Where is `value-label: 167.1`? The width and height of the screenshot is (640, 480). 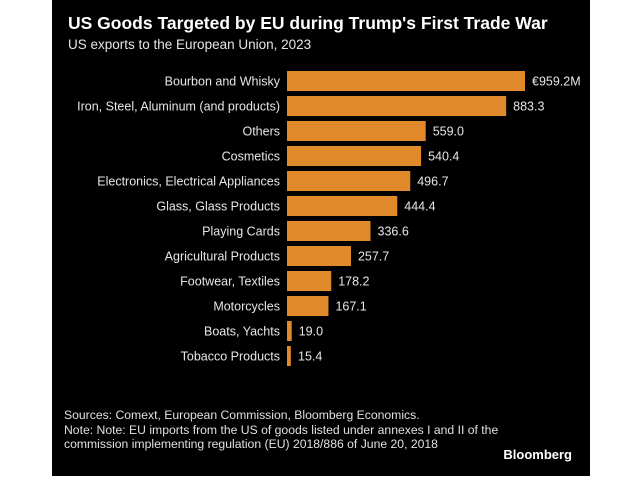 value-label: 167.1 is located at coordinates (350, 307).